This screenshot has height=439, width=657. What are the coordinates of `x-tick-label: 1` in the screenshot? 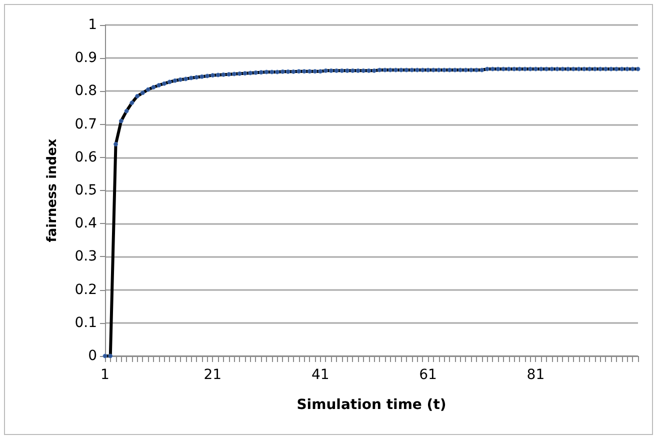 It's located at (105, 375).